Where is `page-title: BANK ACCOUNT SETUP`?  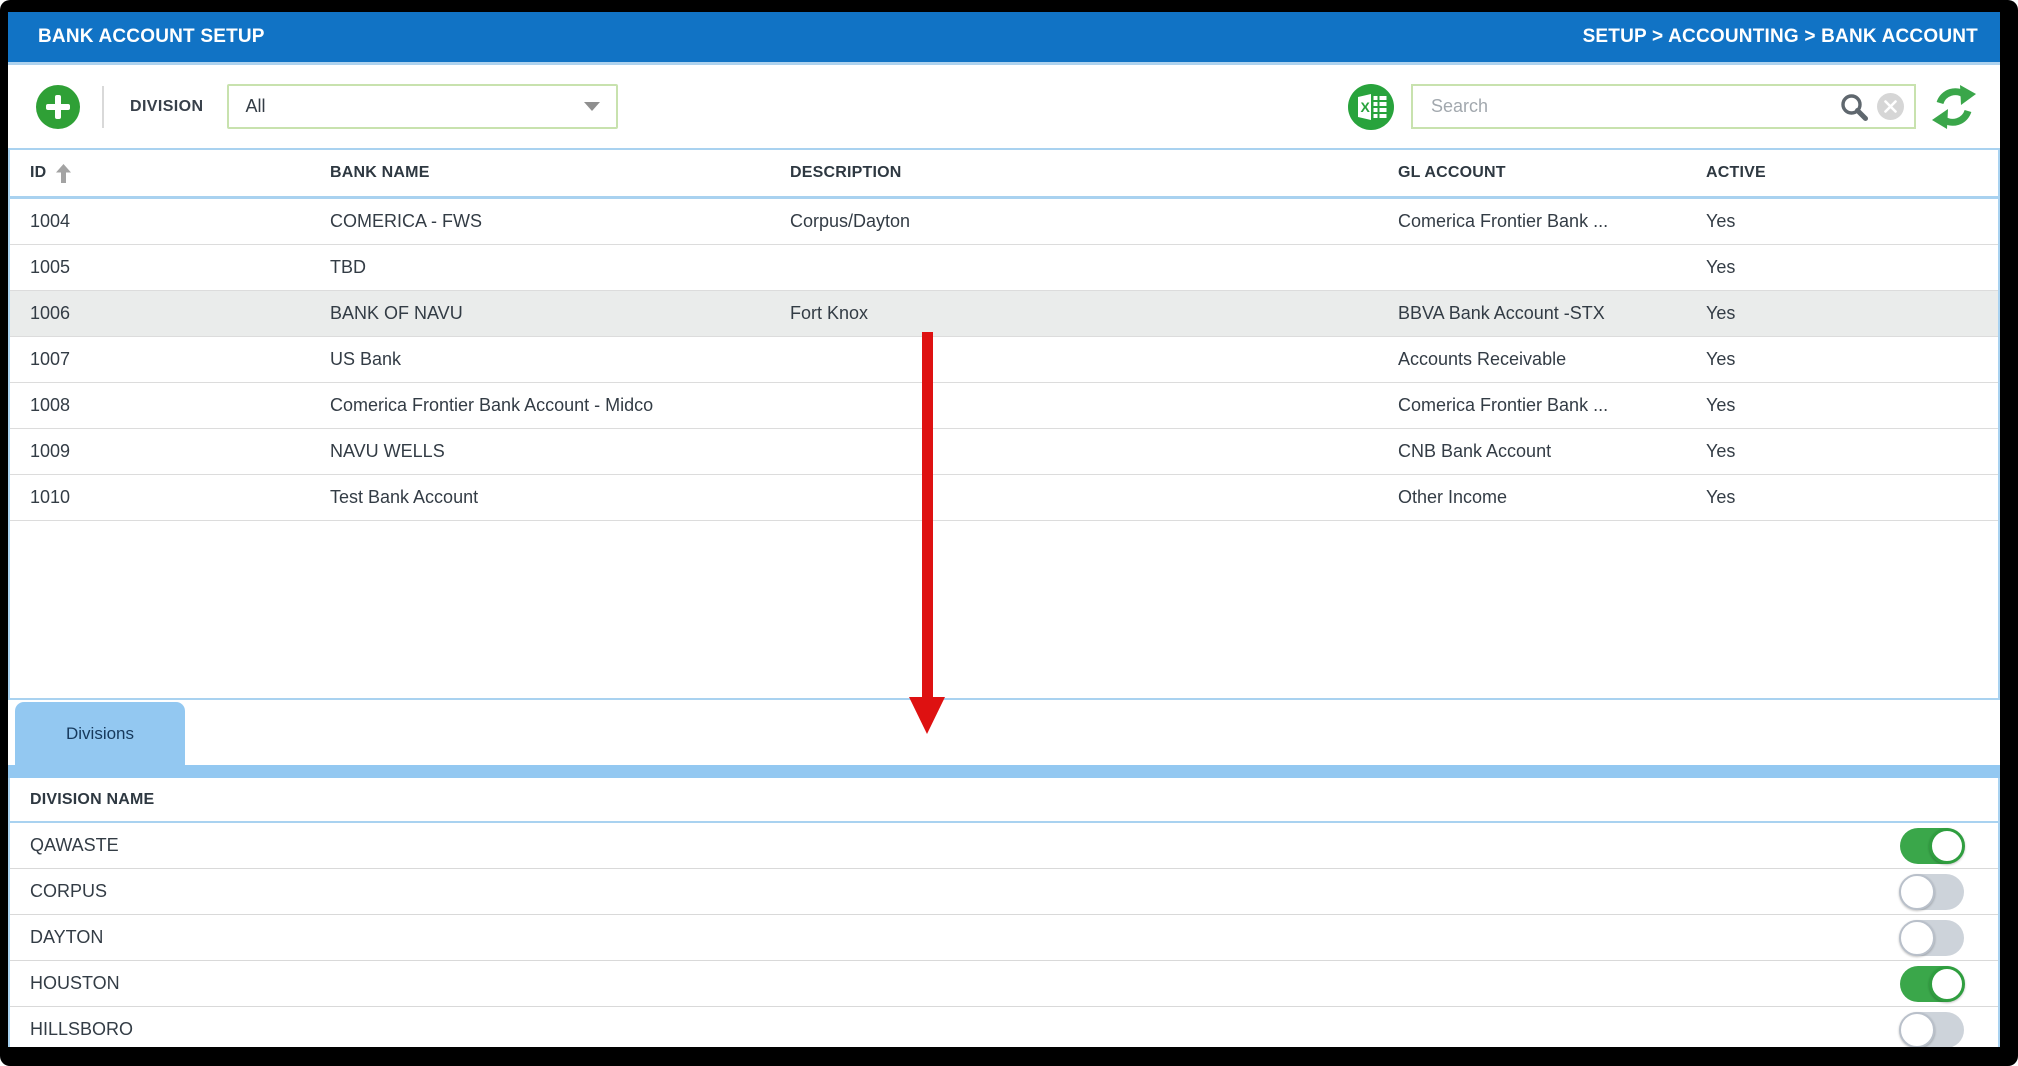
page-title: BANK ACCOUNT SETUP is located at coordinates (151, 36).